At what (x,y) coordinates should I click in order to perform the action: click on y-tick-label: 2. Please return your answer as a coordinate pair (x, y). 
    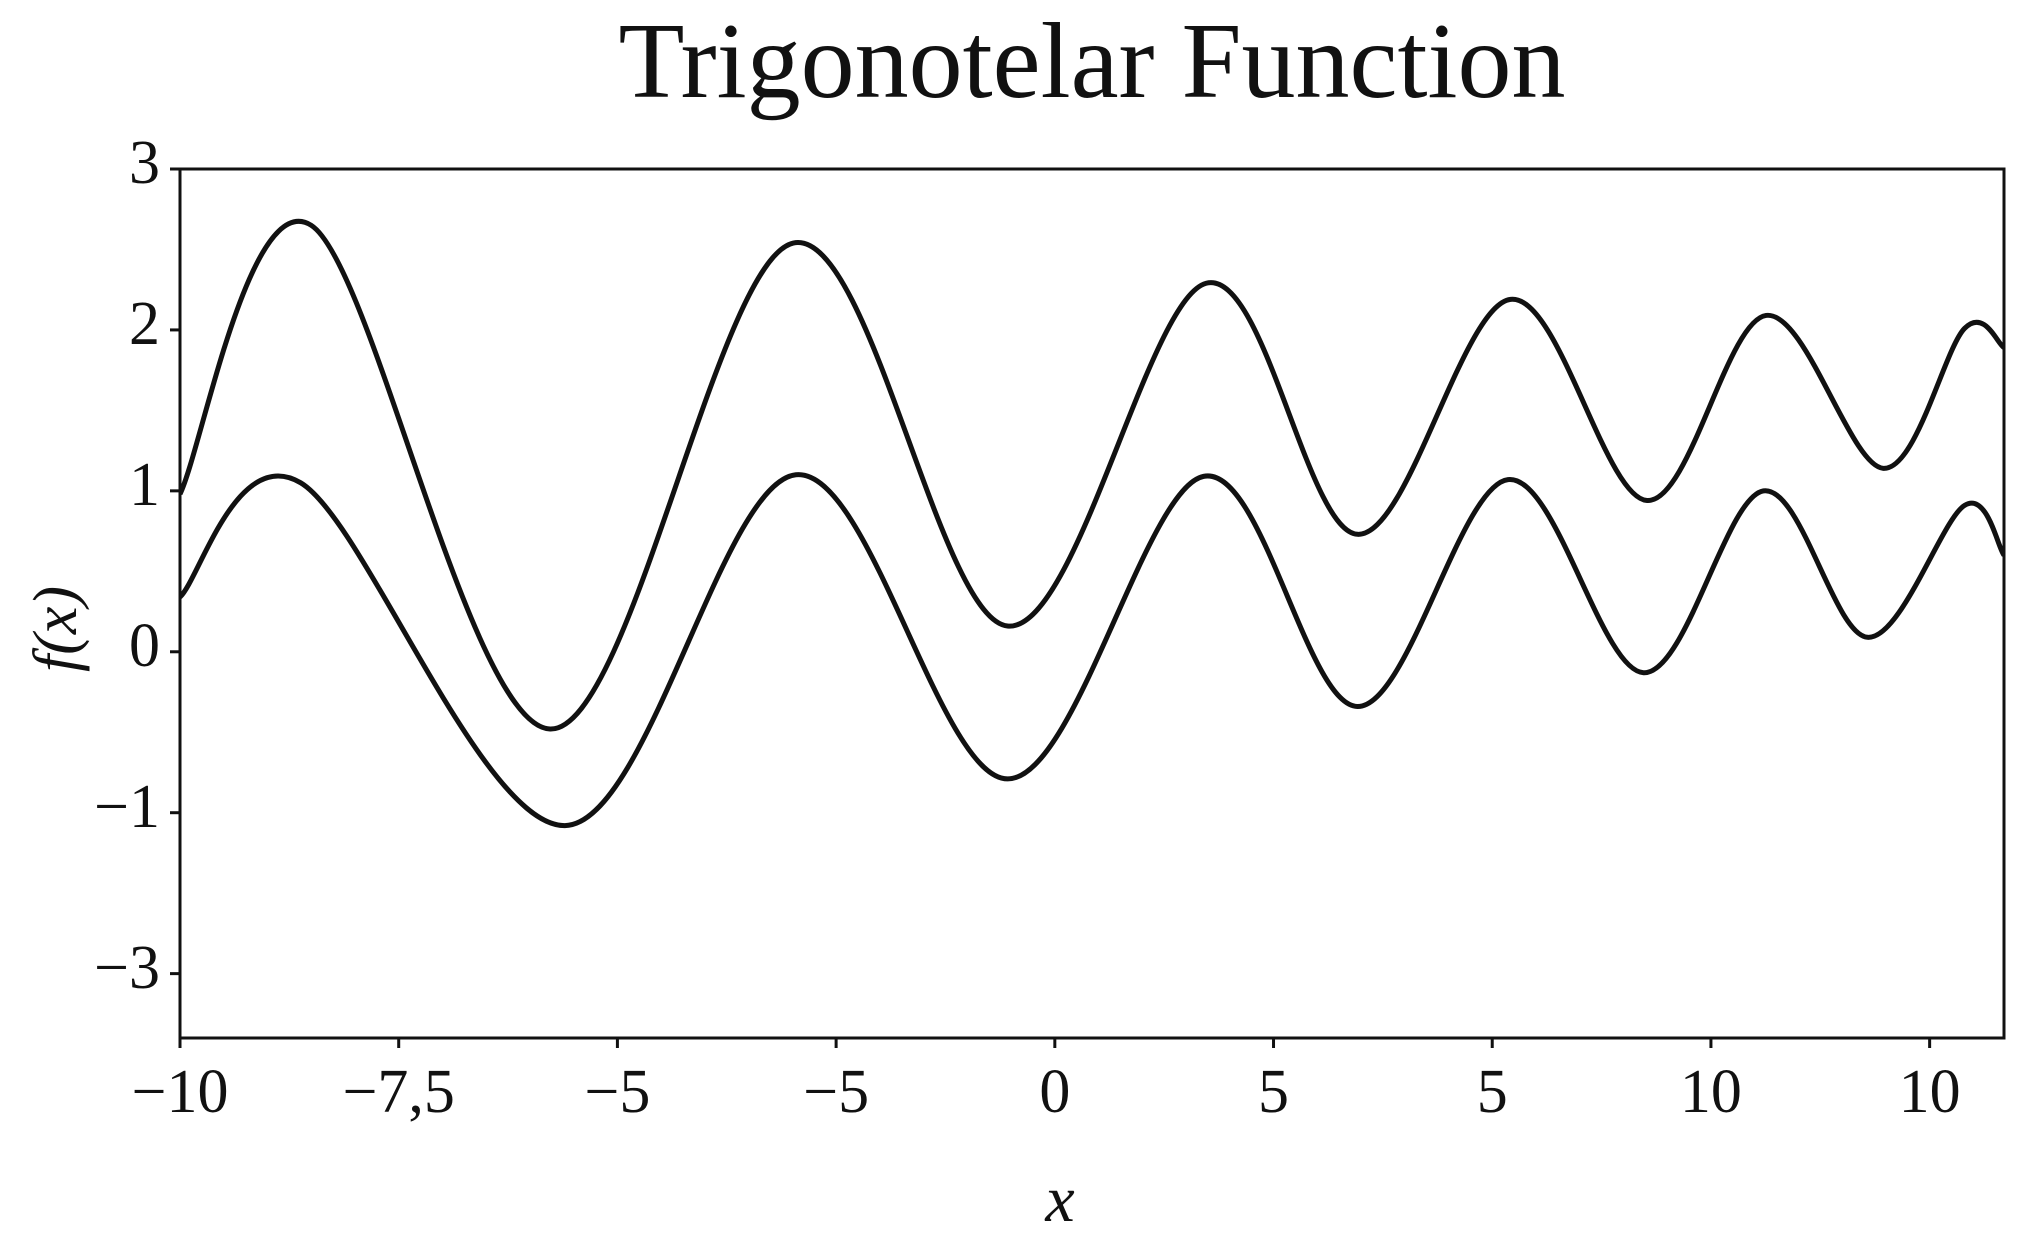
    Looking at the image, I should click on (144, 324).